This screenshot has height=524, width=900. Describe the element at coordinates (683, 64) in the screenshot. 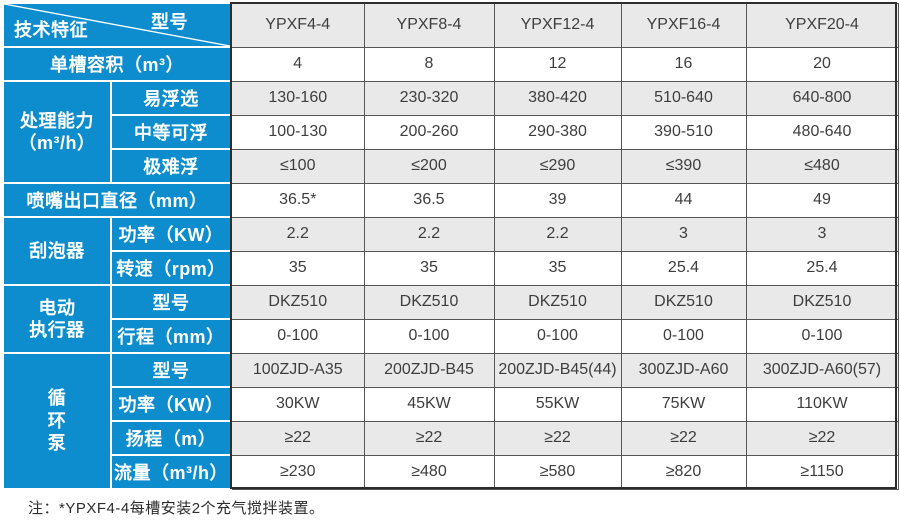

I see `value-cell: 16` at that location.